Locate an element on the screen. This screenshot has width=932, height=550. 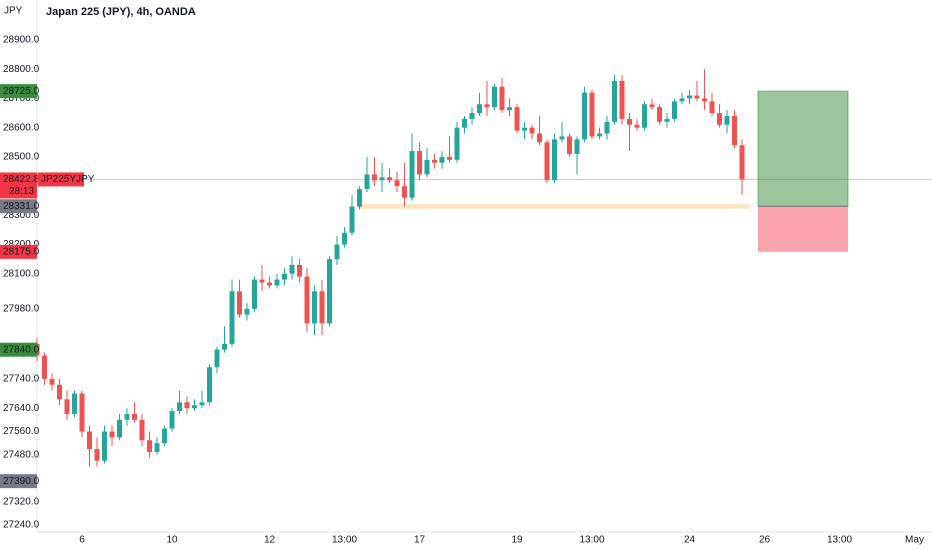
entry-zone is located at coordinates (555, 206).